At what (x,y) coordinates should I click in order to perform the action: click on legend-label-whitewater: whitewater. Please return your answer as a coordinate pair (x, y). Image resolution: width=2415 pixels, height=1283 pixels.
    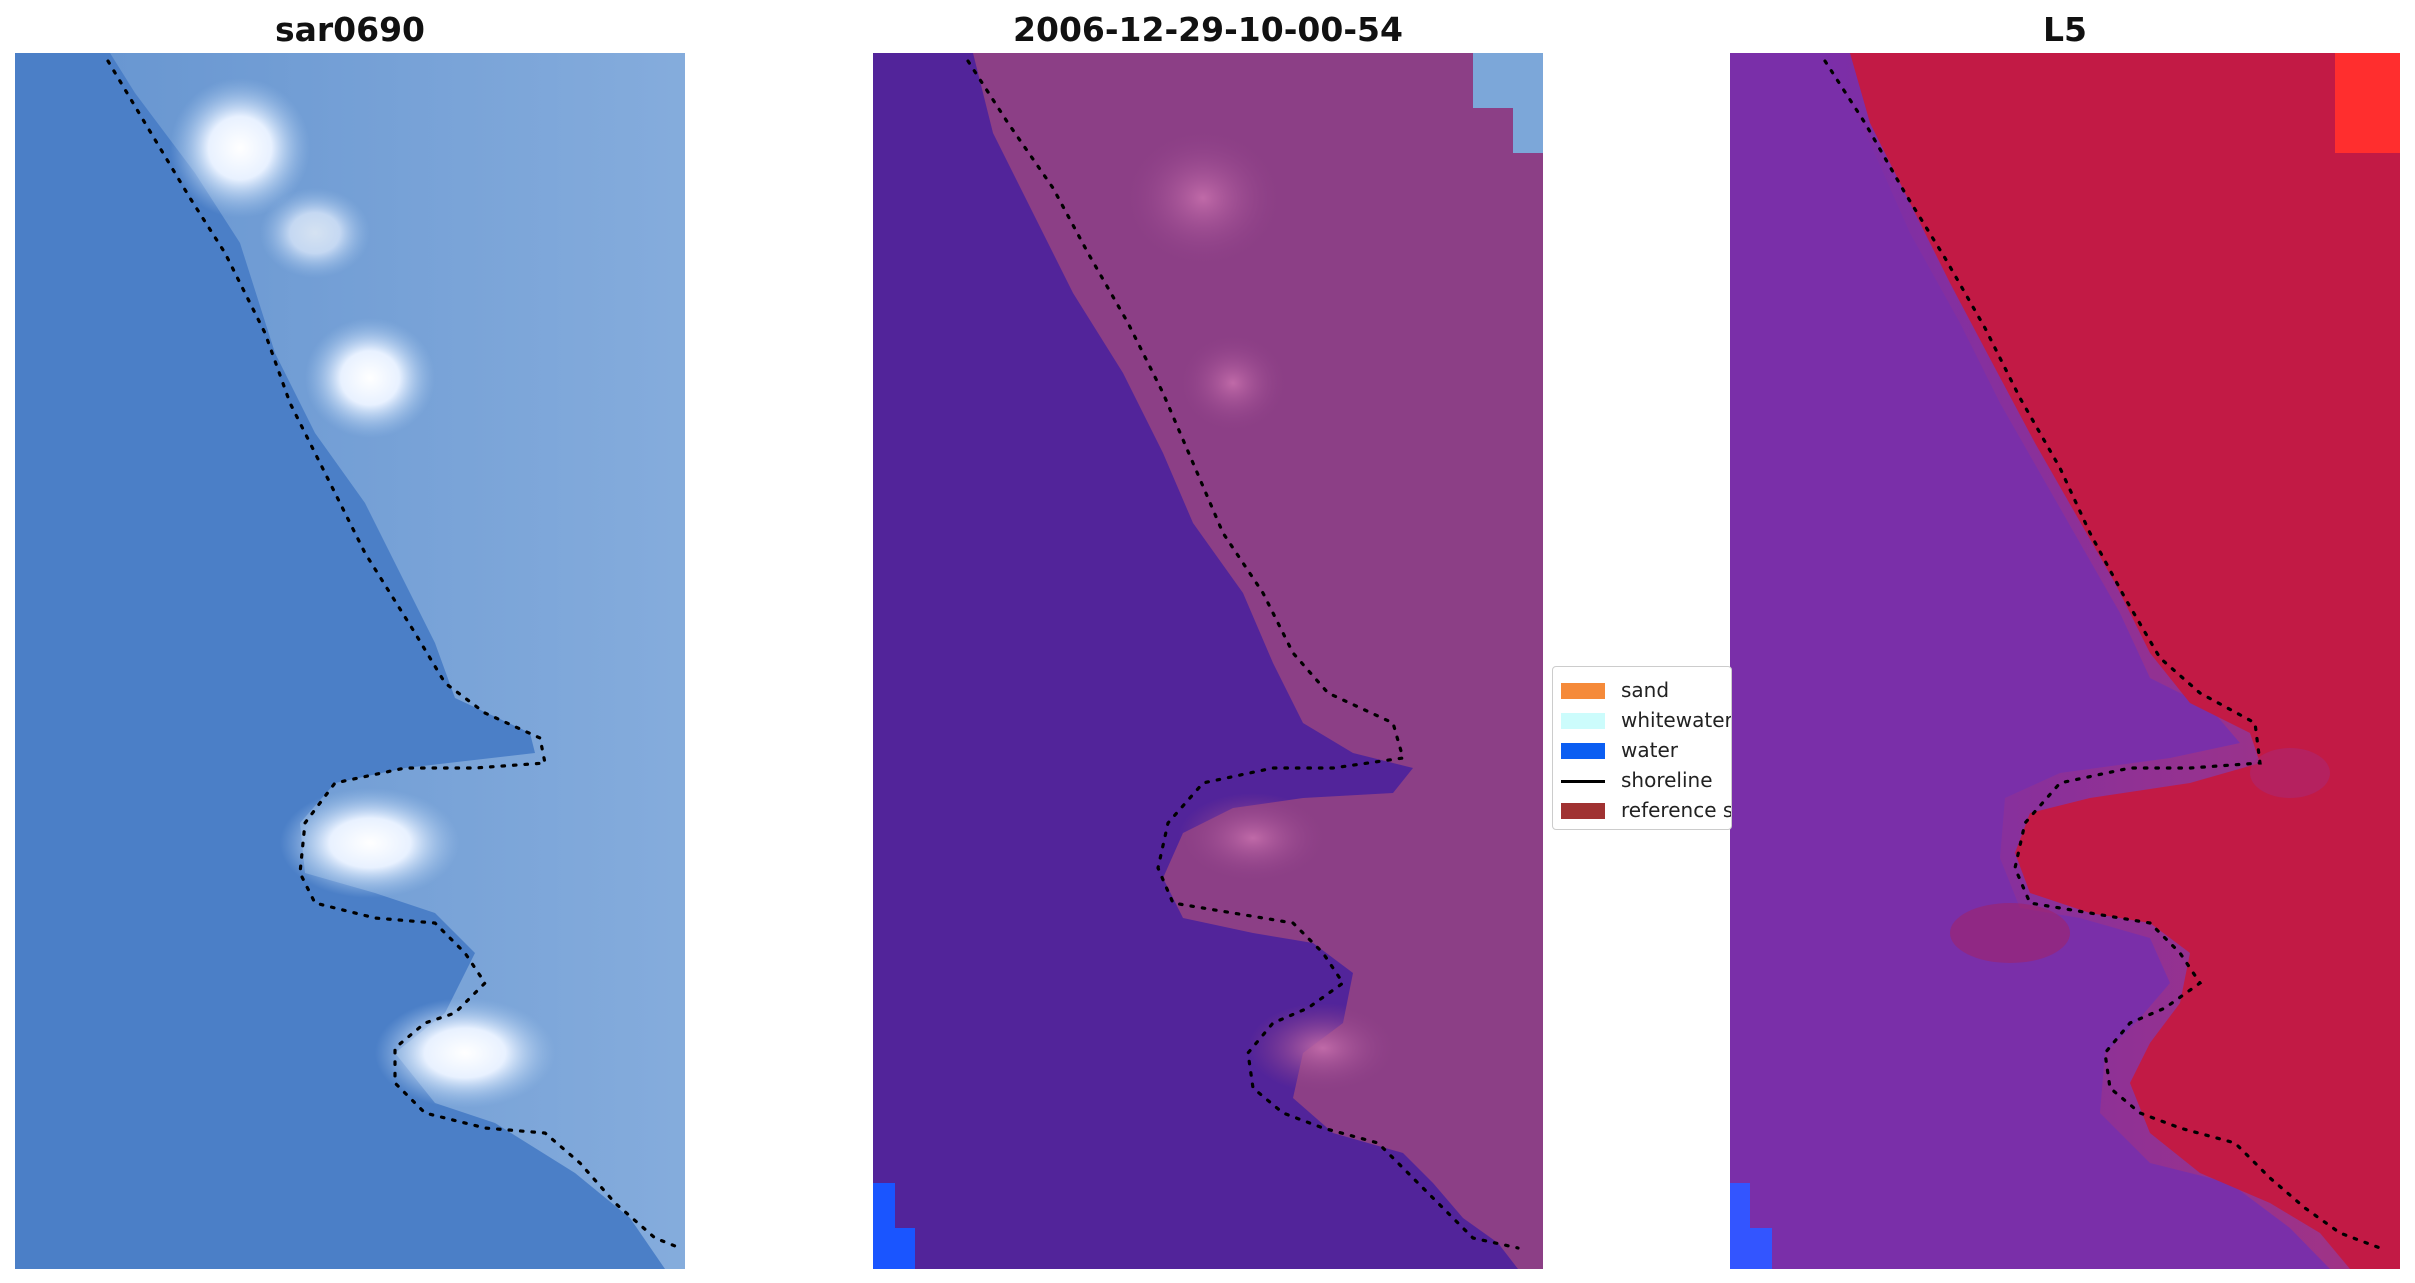
    Looking at the image, I should click on (1676, 720).